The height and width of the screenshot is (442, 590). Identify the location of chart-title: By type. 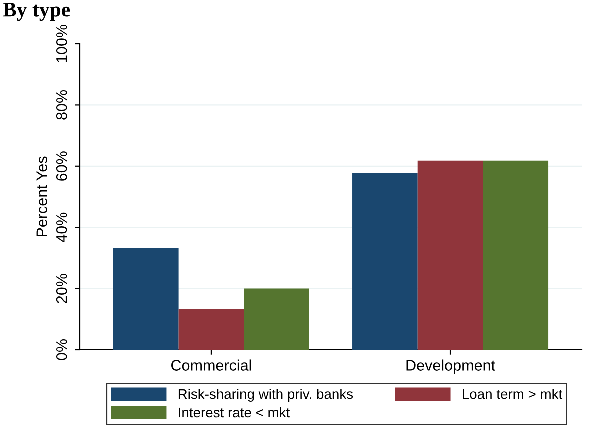
(36, 12).